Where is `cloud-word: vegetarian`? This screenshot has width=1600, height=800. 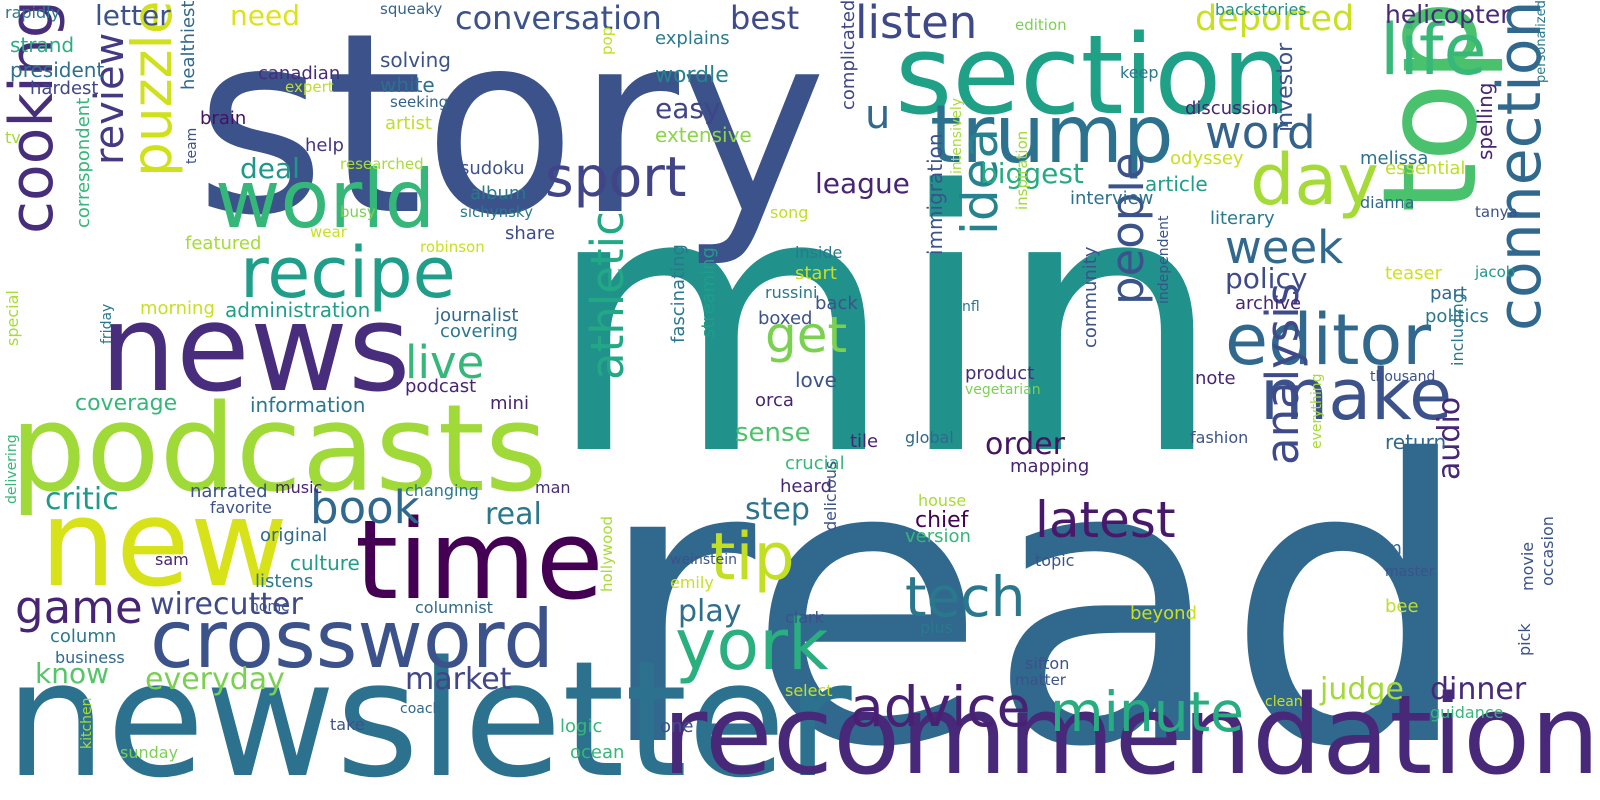
cloud-word: vegetarian is located at coordinates (1003, 390).